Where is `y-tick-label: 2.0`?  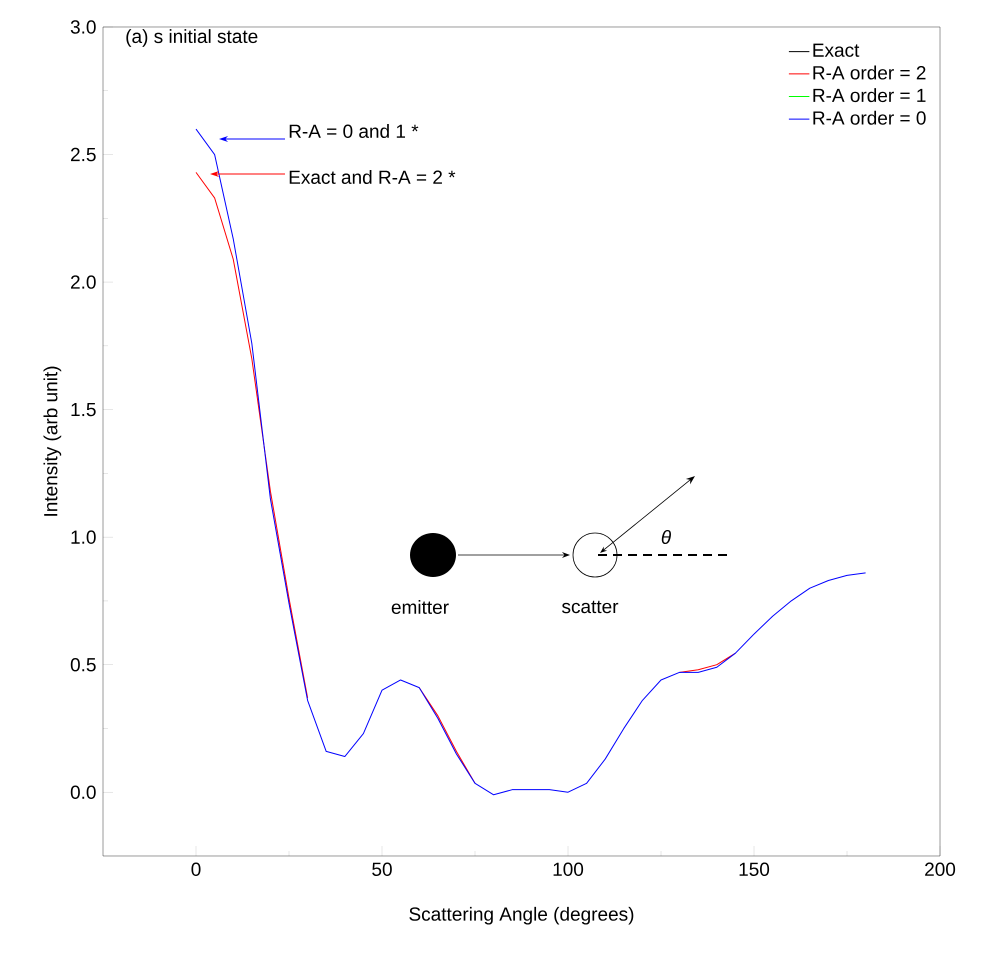
y-tick-label: 2.0 is located at coordinates (83, 282).